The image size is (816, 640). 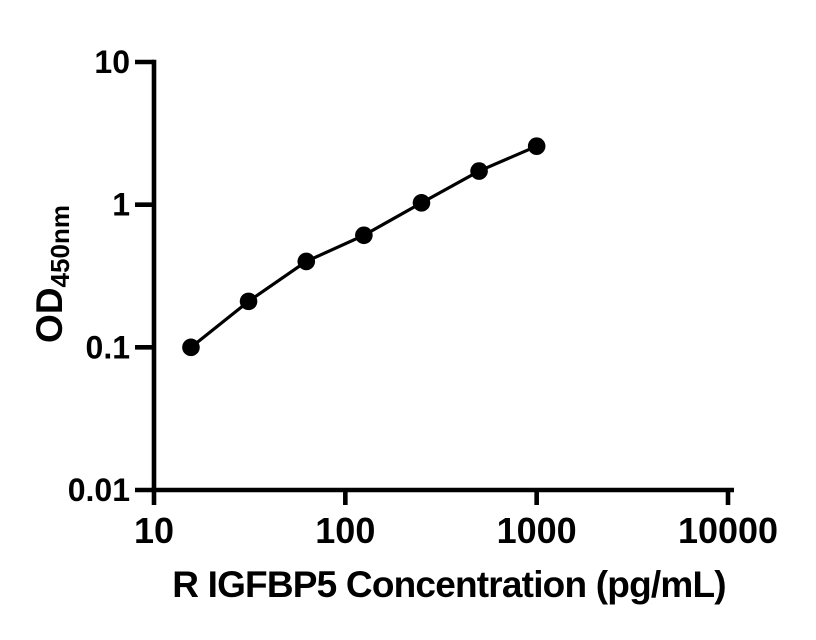 I want to click on x-tick-label-100: 100, so click(x=345, y=530).